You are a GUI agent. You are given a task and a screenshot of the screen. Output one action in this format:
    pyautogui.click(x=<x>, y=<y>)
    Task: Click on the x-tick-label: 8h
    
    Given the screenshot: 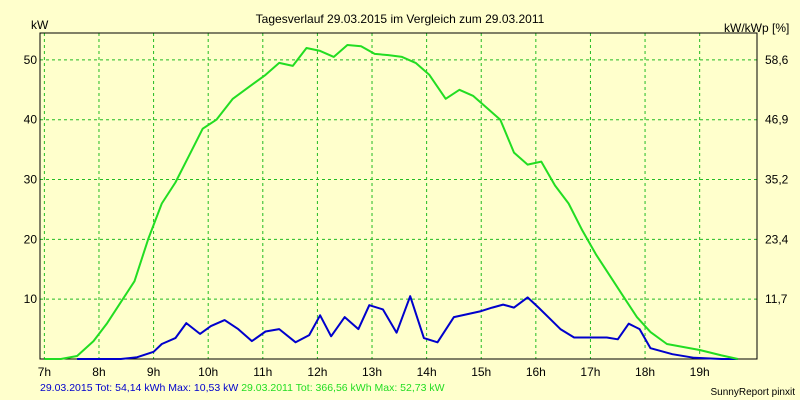 What is the action you would take?
    pyautogui.click(x=98, y=372)
    